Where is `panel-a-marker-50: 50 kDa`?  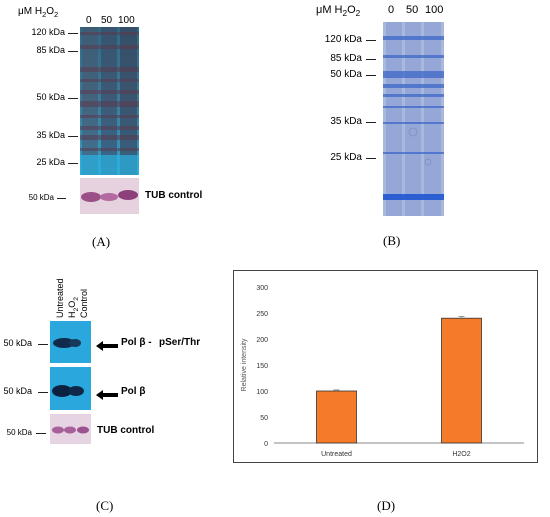 panel-a-marker-50: 50 kDa is located at coordinates (50, 97).